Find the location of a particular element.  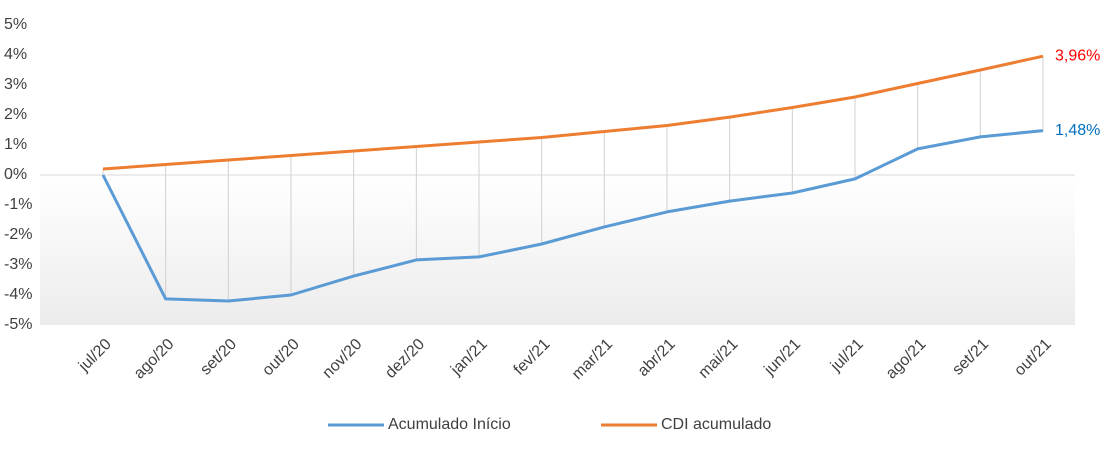

x-tick-label: jul/21 is located at coordinates (847, 356).